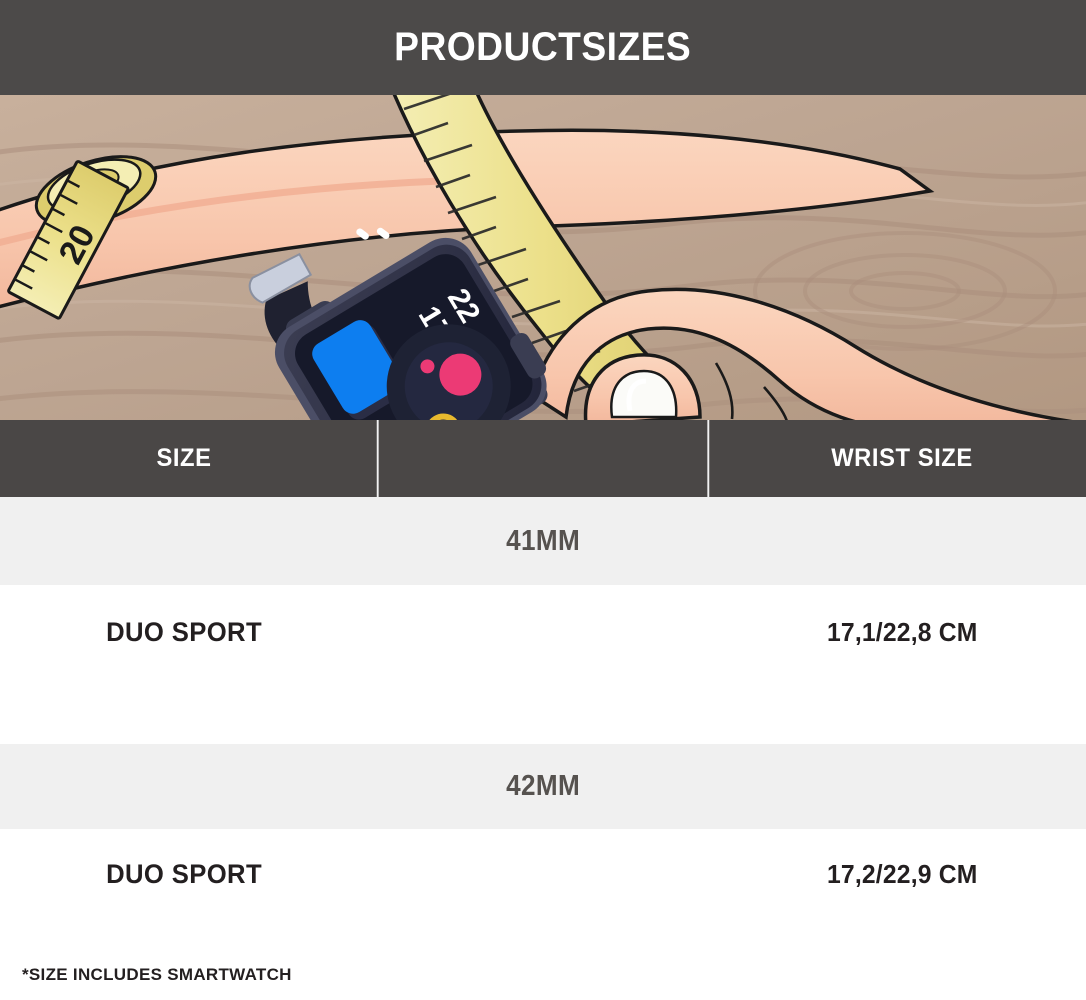 This screenshot has height=1000, width=1086. Describe the element at coordinates (427, 366) in the screenshot. I see `watch-dot-pink-small` at that location.